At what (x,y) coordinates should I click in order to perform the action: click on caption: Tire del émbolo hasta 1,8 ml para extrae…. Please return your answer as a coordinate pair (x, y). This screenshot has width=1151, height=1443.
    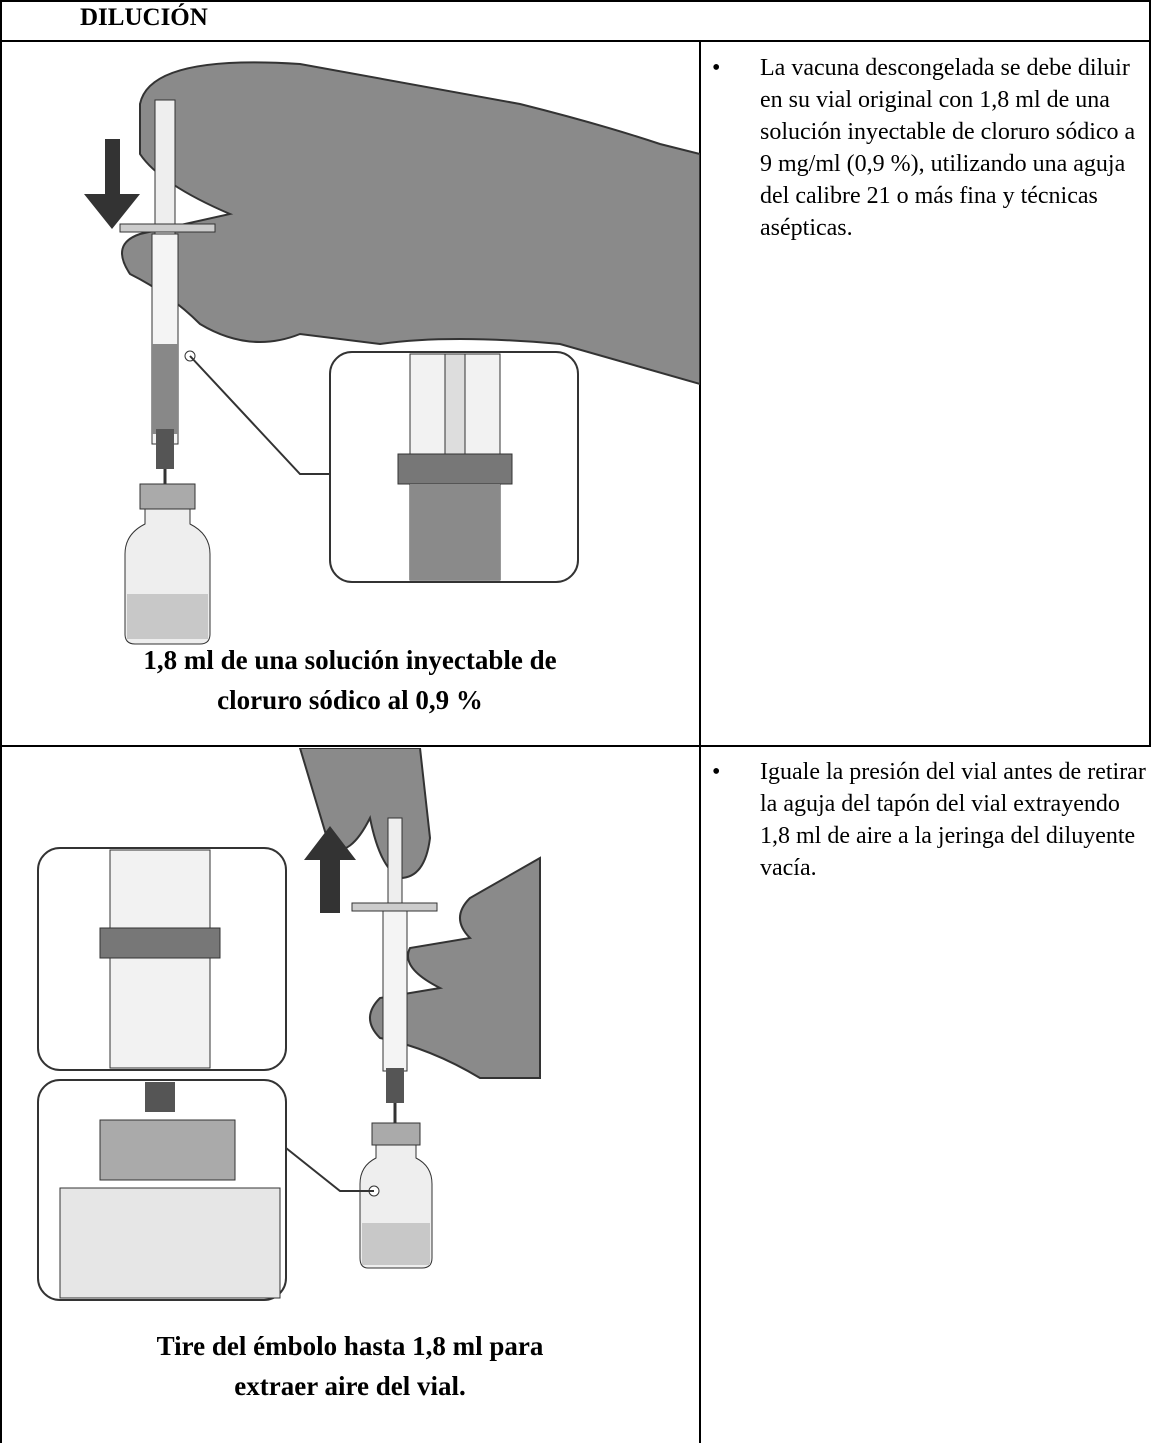
    Looking at the image, I should click on (350, 1366).